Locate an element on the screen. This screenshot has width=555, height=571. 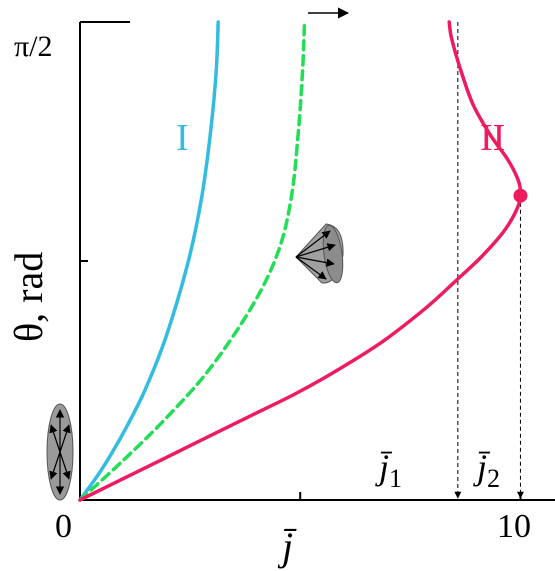
y-tick-label-pi2: π/2 is located at coordinates (33, 46).